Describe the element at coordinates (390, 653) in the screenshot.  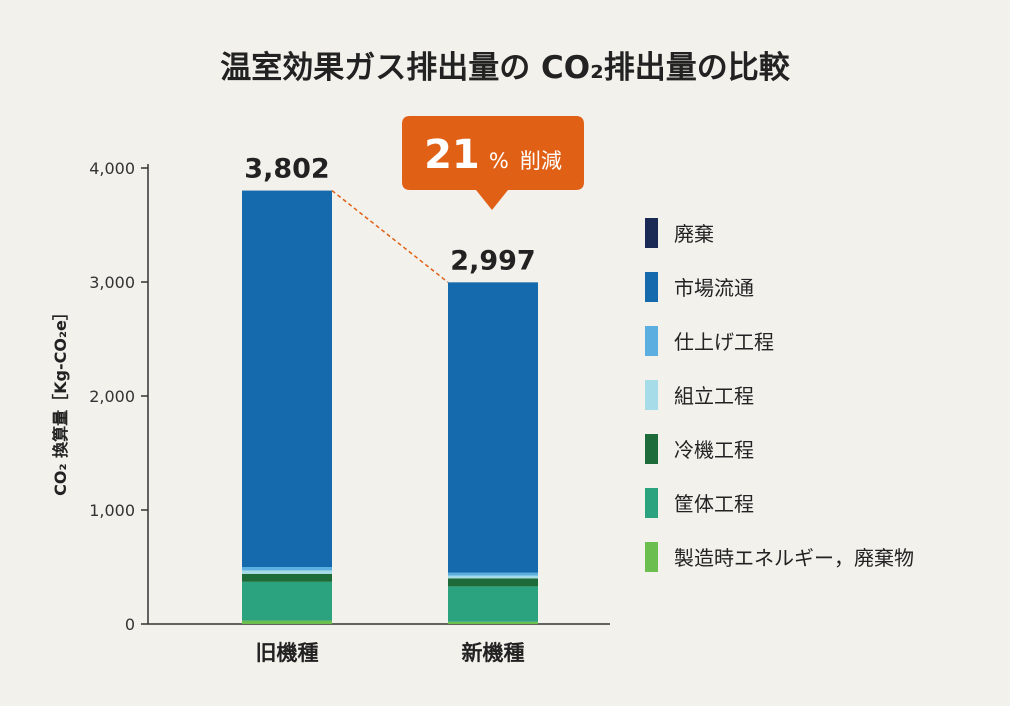
I see `category-labels: 旧機種 新機種` at that location.